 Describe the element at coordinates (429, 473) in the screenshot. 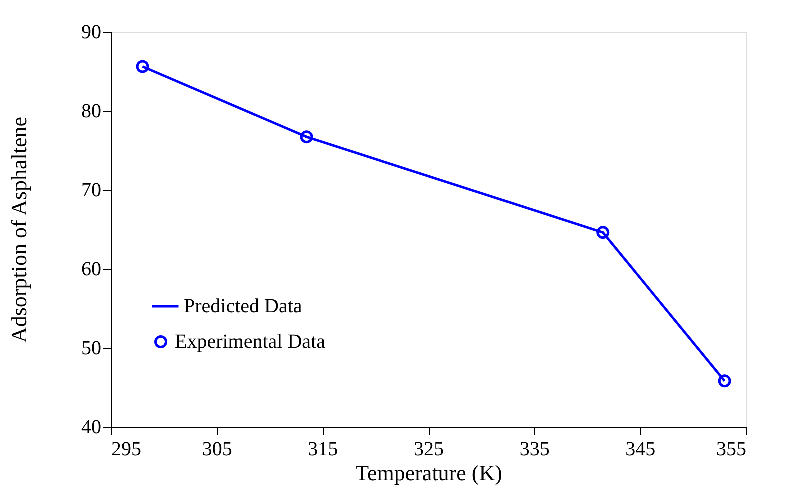

I see `x-axis-title: Temperature (K)` at that location.